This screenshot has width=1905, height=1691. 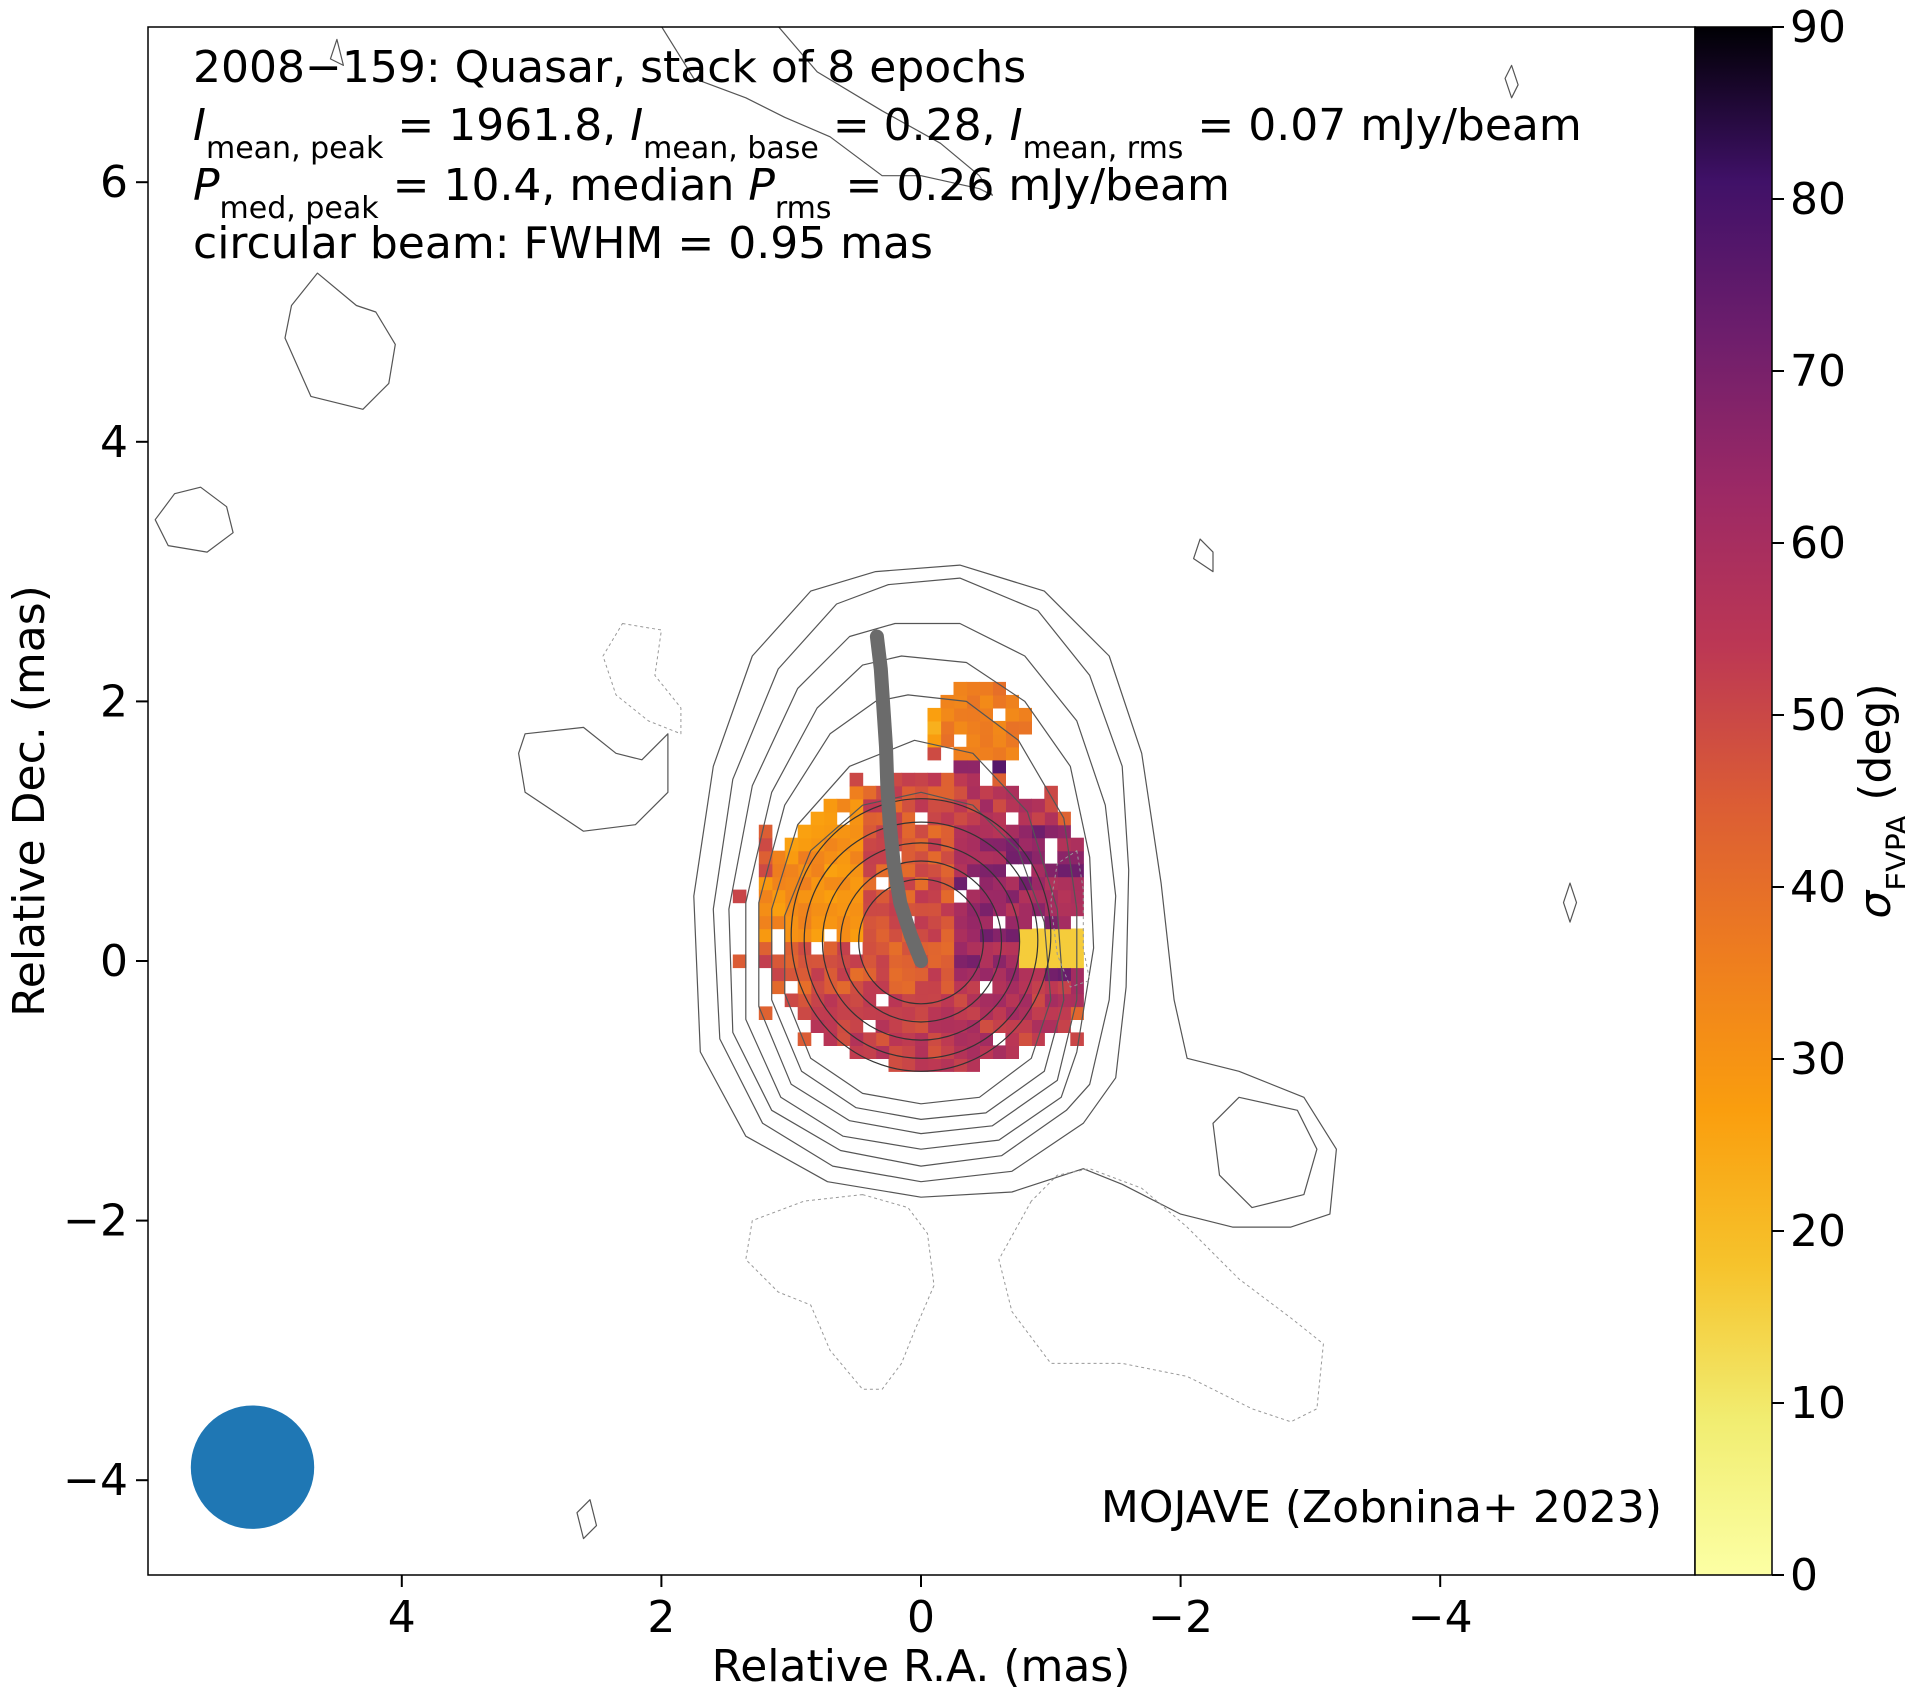 I want to click on colorbar-tick-label: 10, so click(x=1818, y=1403).